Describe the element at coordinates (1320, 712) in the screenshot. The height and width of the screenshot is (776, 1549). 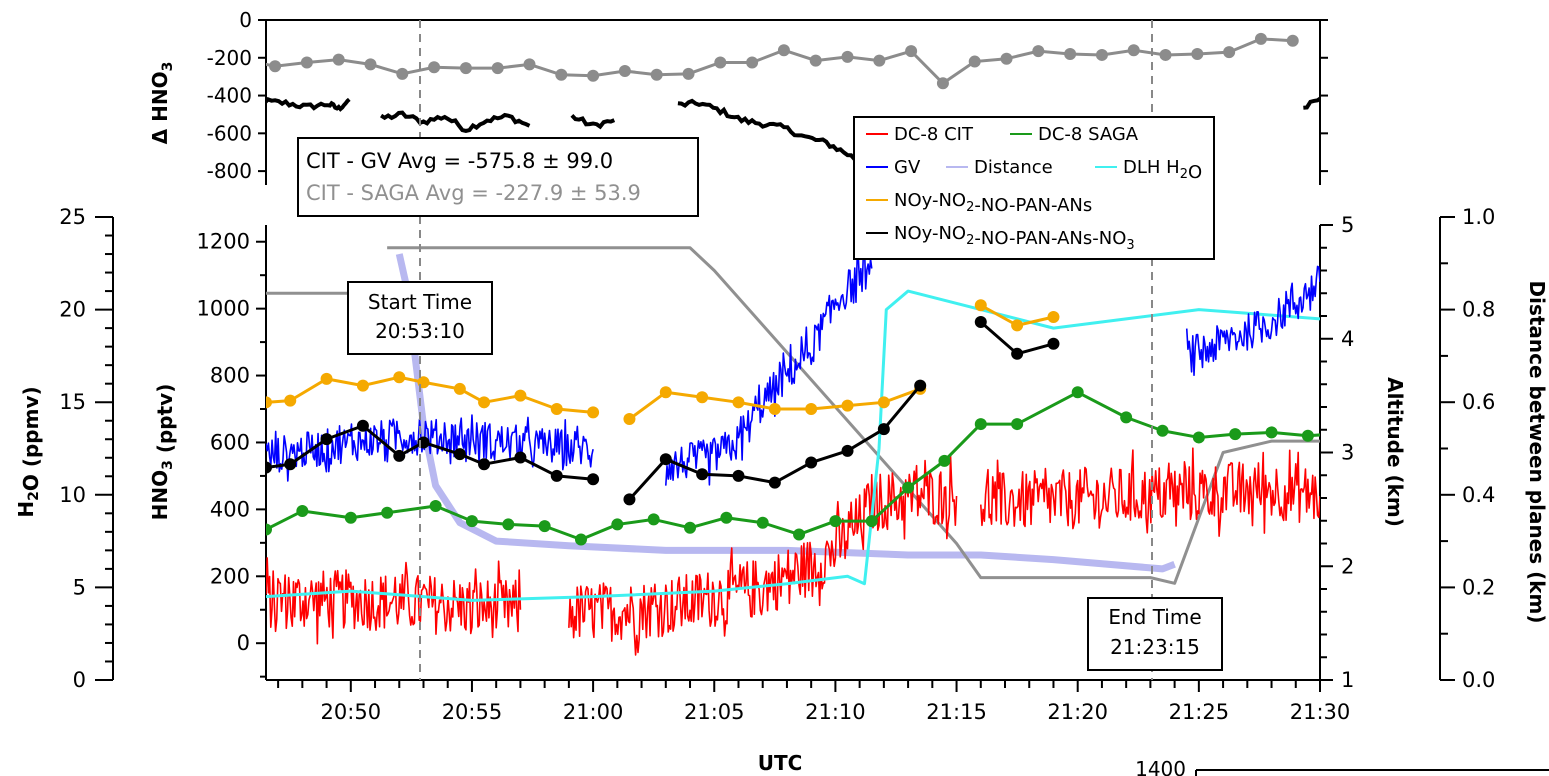
I see `x-tick-label: 21:30` at that location.